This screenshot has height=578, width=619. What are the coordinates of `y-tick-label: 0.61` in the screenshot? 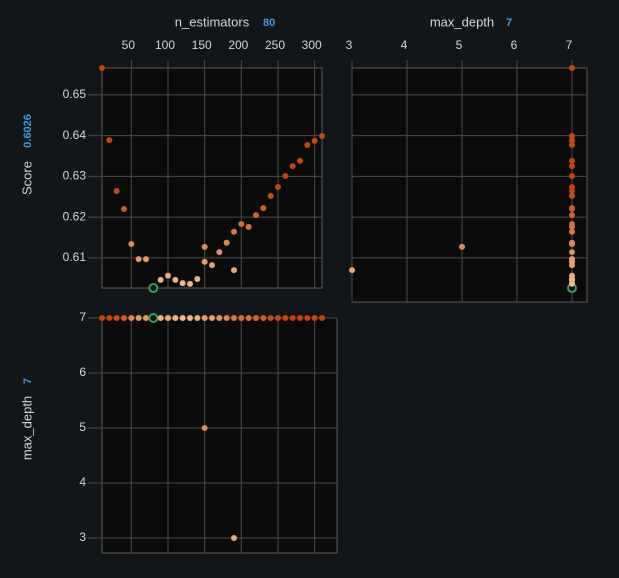 It's located at (75, 257).